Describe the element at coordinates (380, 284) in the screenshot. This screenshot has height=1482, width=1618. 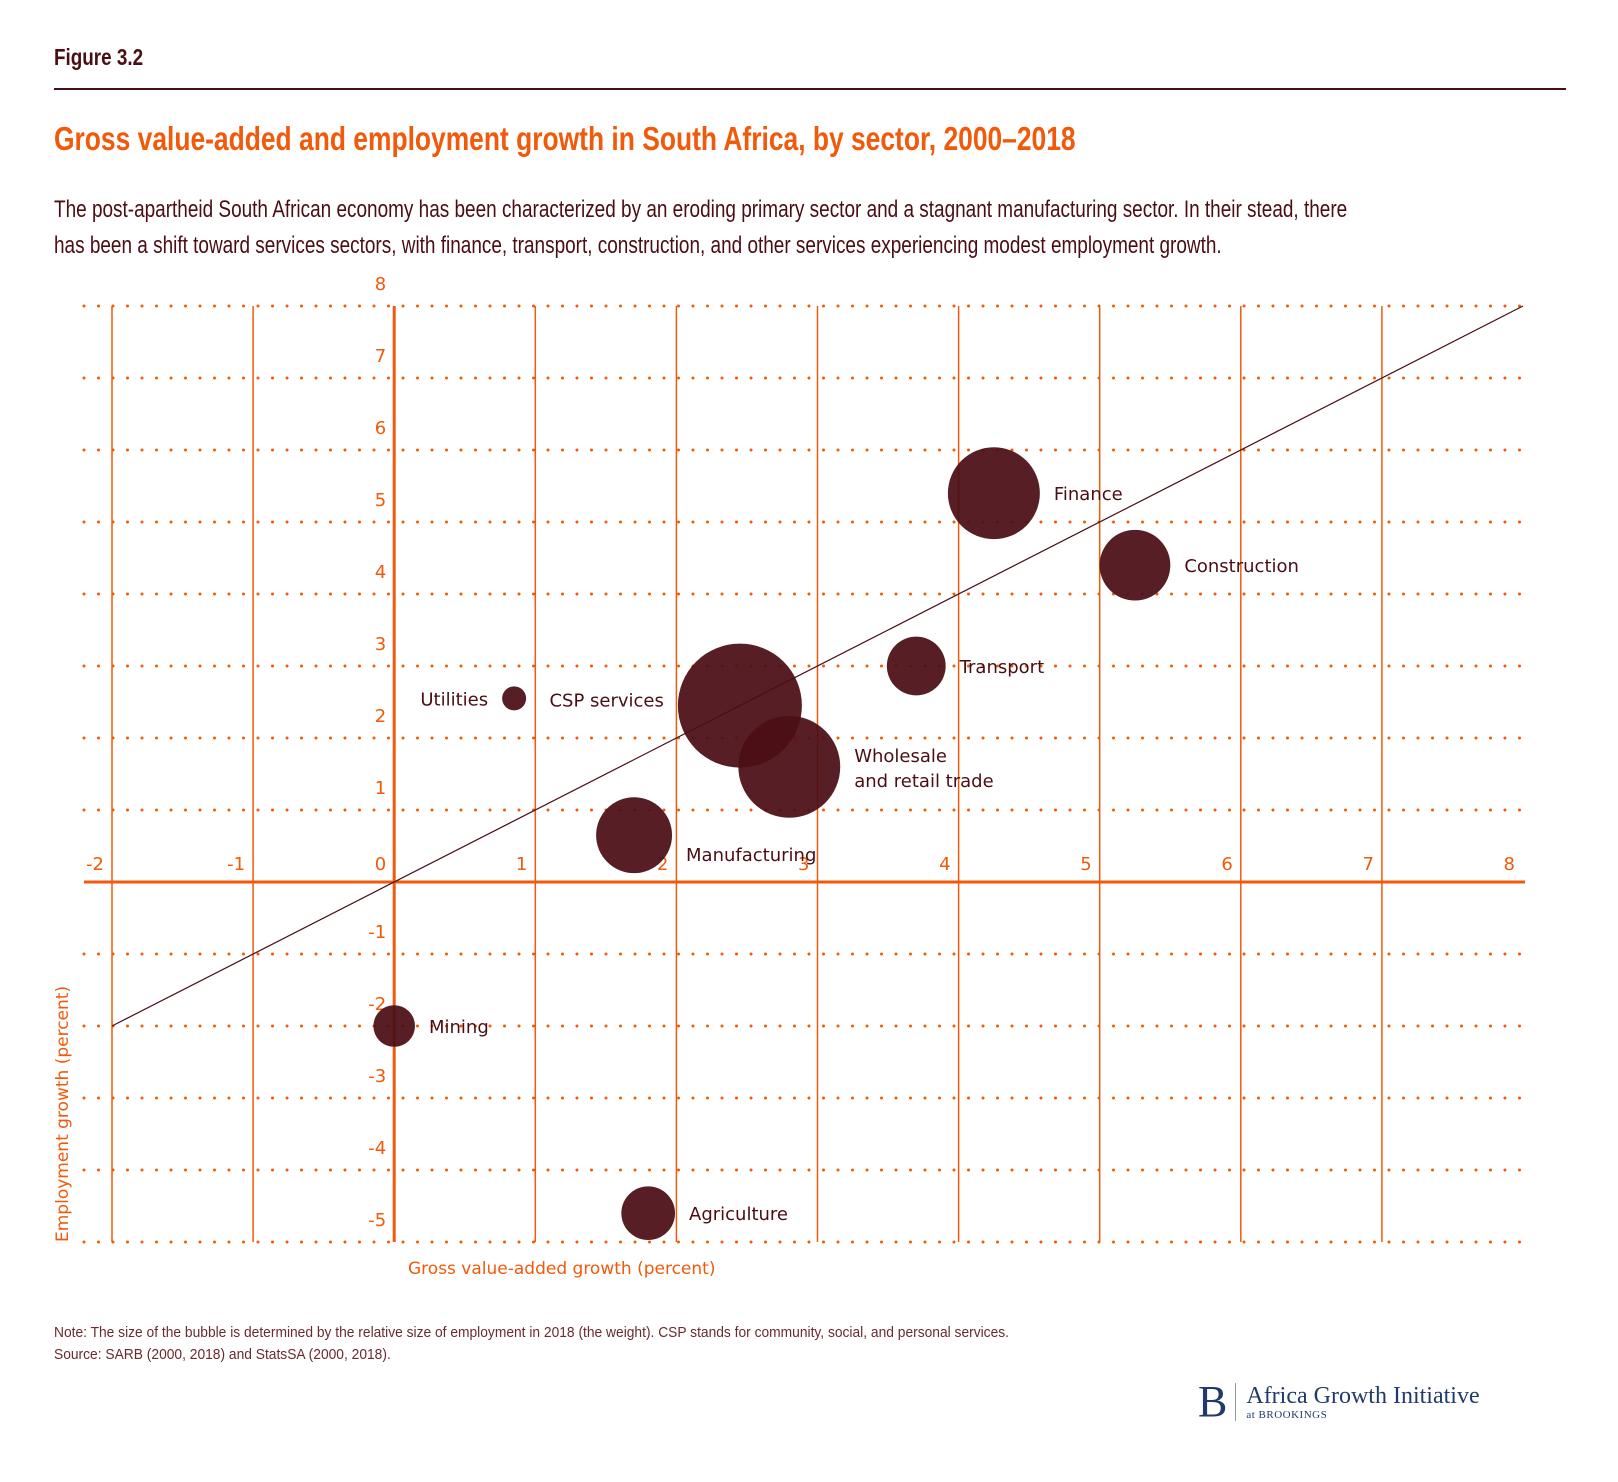
I see `y-tick-label: 8` at that location.